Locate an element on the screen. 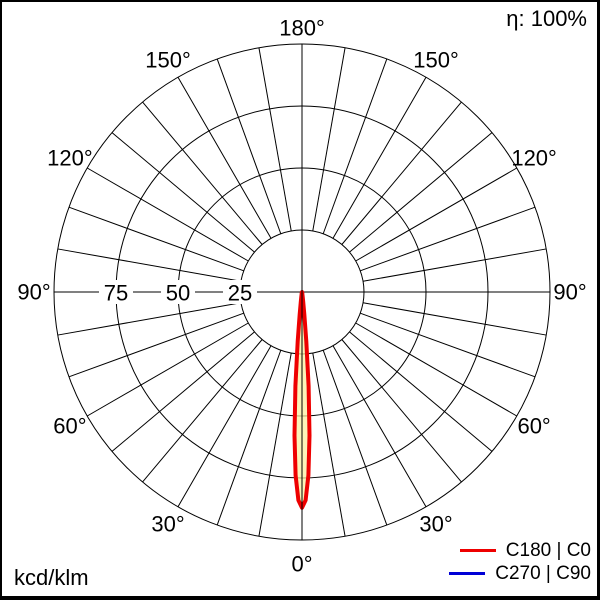  angle-label-150-left: 150° is located at coordinates (168, 59).